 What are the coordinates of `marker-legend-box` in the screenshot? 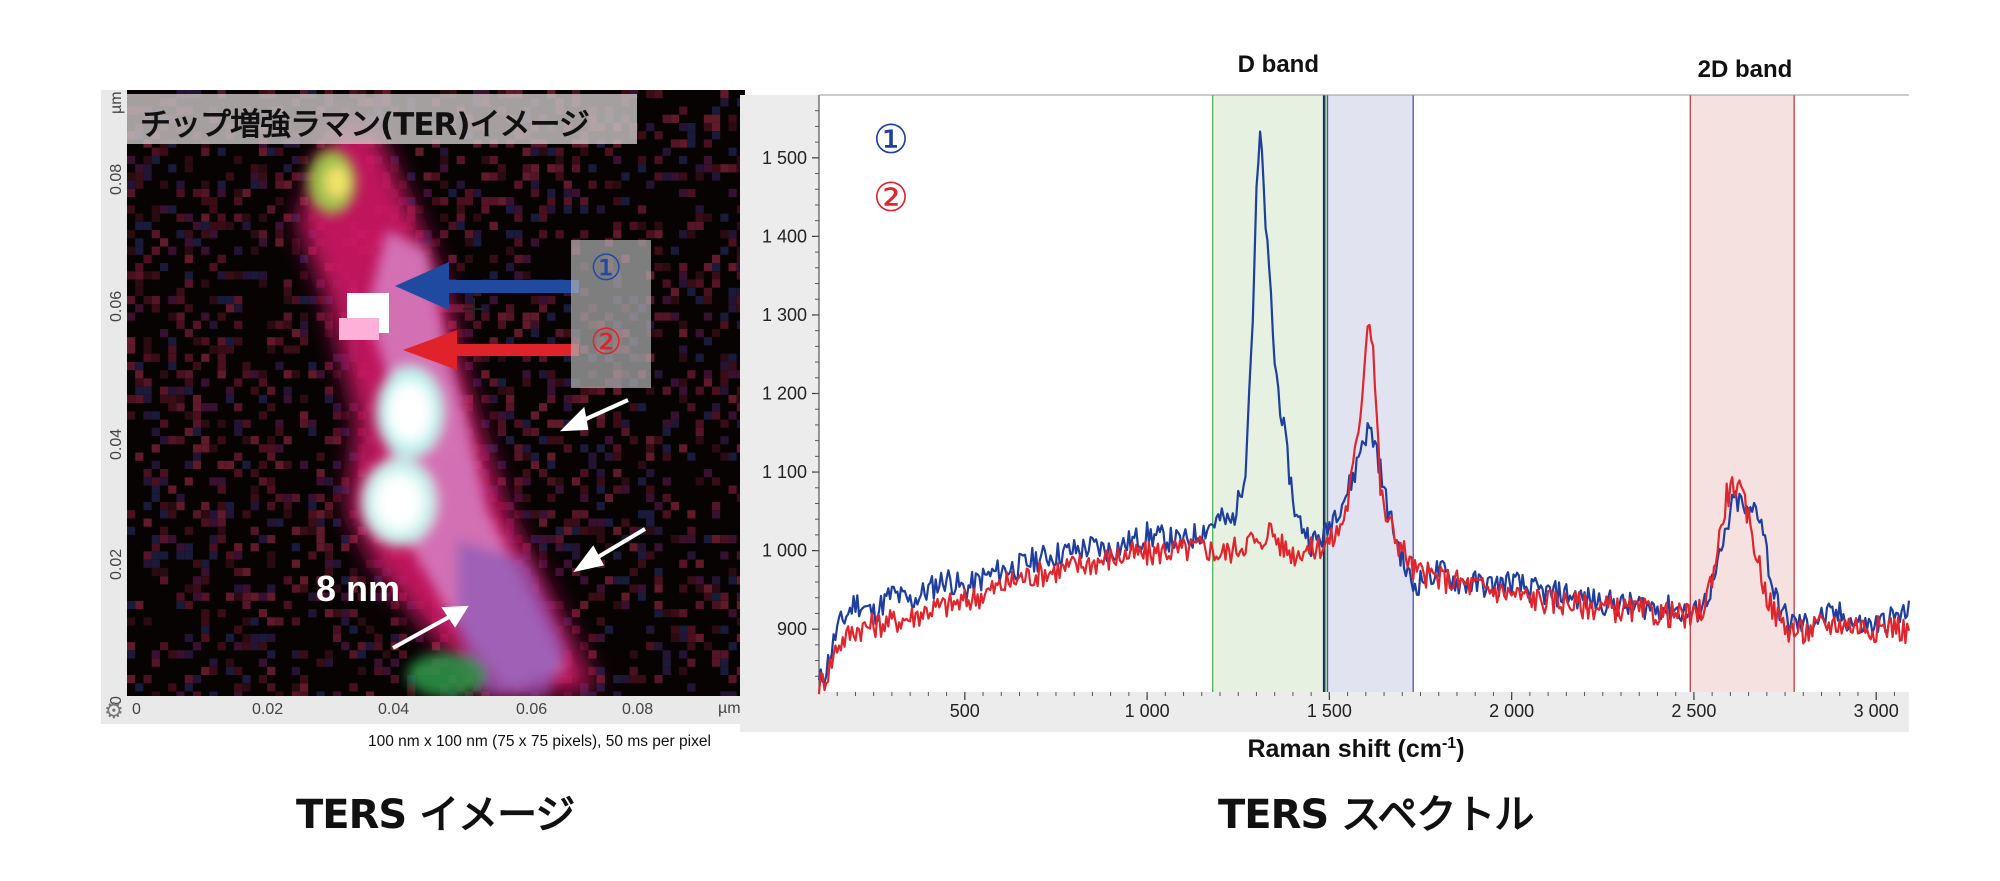 It's located at (611, 314).